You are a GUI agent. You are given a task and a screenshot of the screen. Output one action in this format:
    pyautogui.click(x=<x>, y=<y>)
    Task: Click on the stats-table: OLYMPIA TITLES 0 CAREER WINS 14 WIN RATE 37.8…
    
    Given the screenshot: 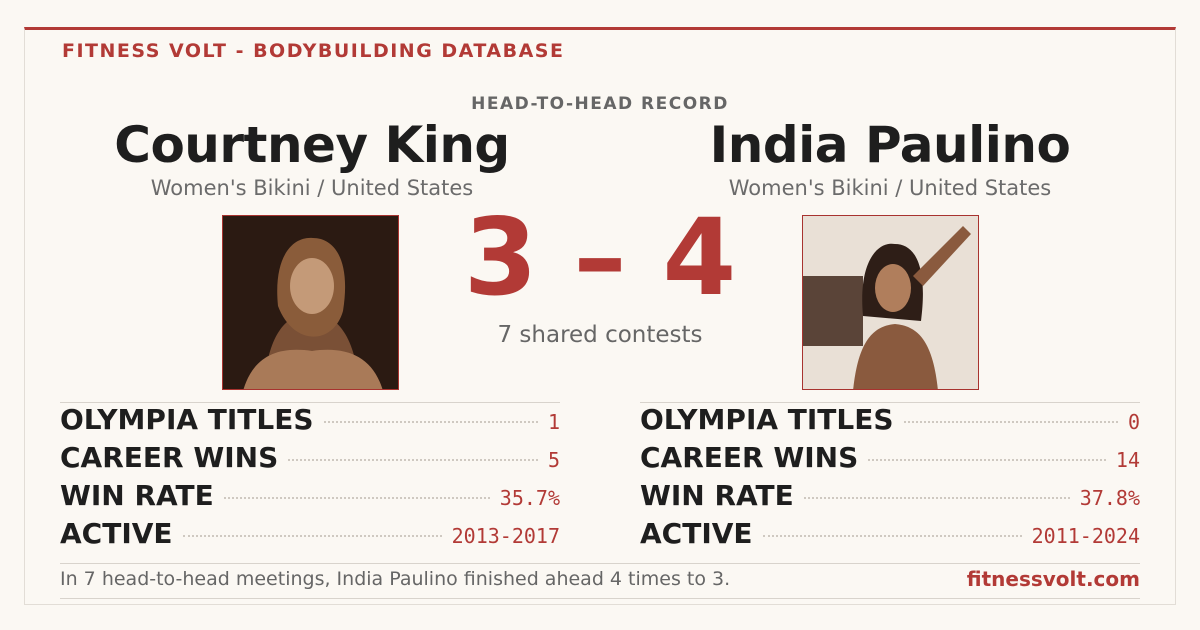 What is the action you would take?
    pyautogui.click(x=890, y=478)
    